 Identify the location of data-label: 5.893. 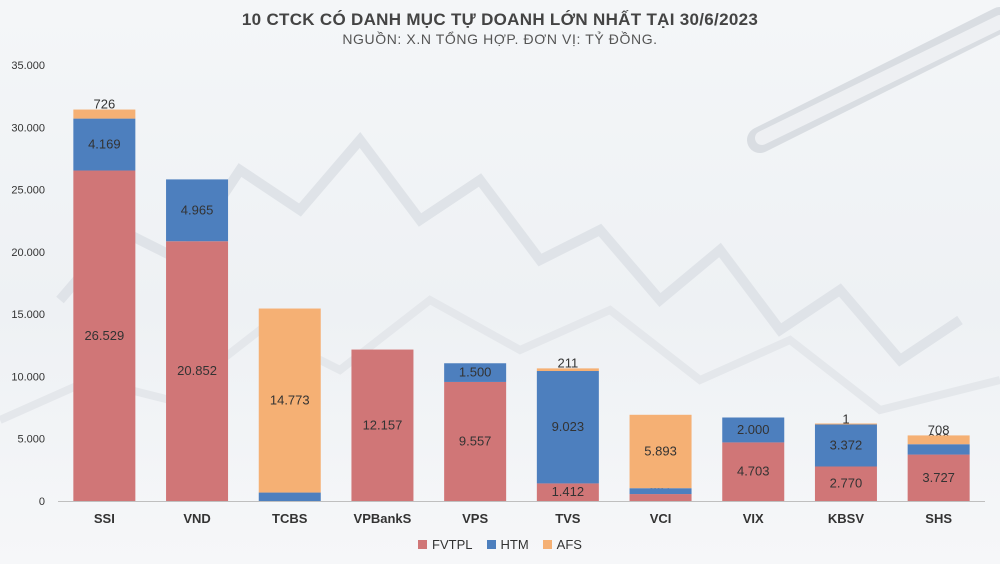
(660, 450).